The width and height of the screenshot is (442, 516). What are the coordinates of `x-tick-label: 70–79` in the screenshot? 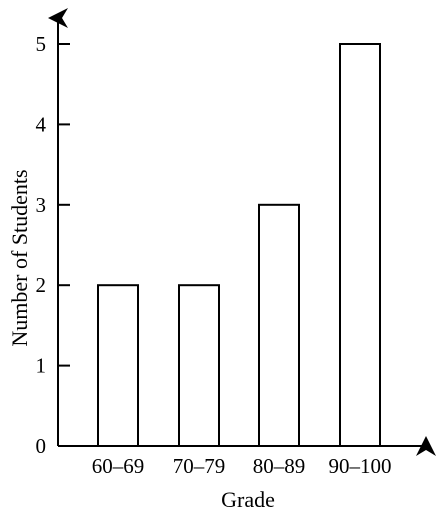 It's located at (199, 466).